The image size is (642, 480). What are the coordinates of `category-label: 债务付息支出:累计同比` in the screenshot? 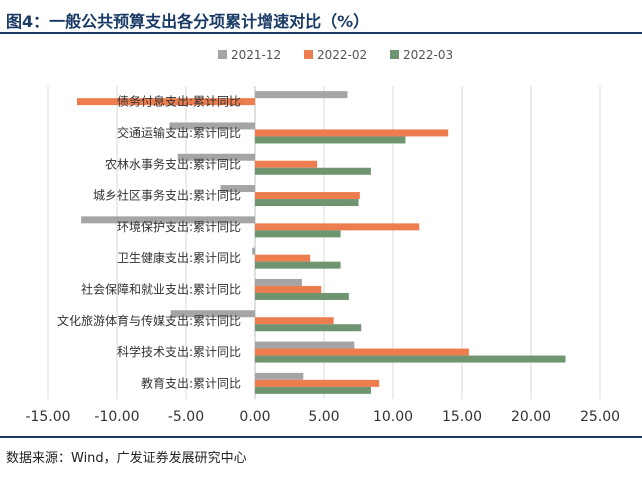 It's located at (179, 101).